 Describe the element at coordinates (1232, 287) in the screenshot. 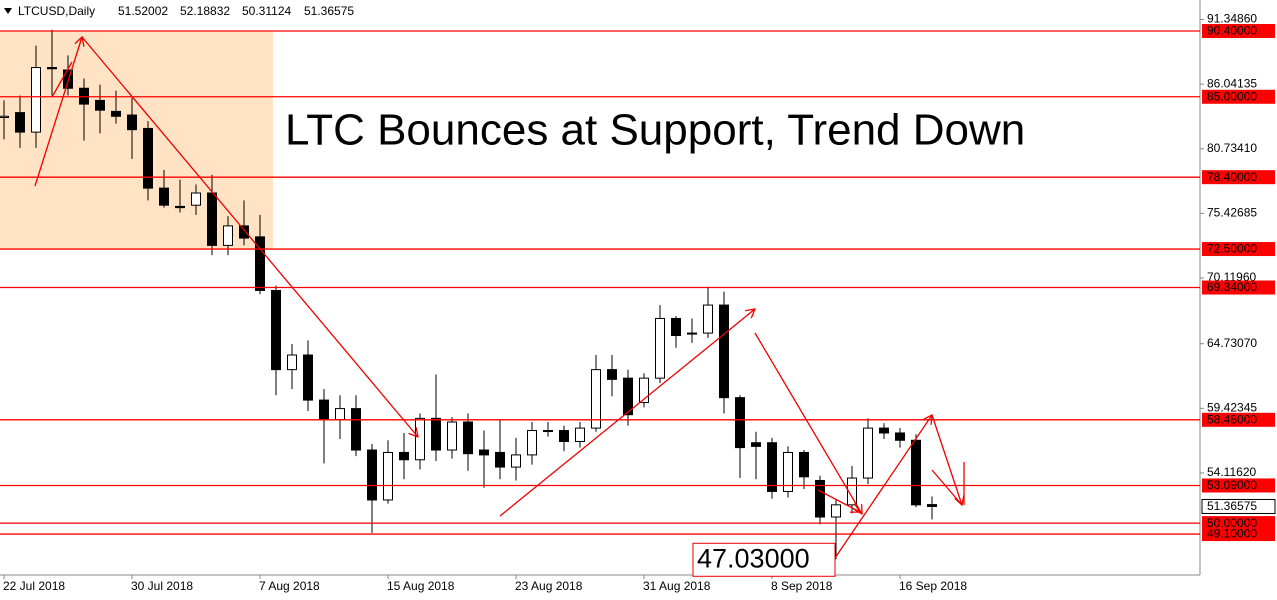

I see `level-label: 69.34000` at that location.